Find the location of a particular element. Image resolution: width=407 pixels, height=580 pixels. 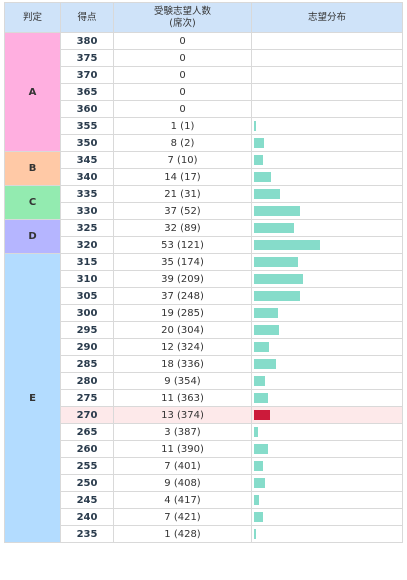

count-cell: 53 (121) is located at coordinates (182, 245).